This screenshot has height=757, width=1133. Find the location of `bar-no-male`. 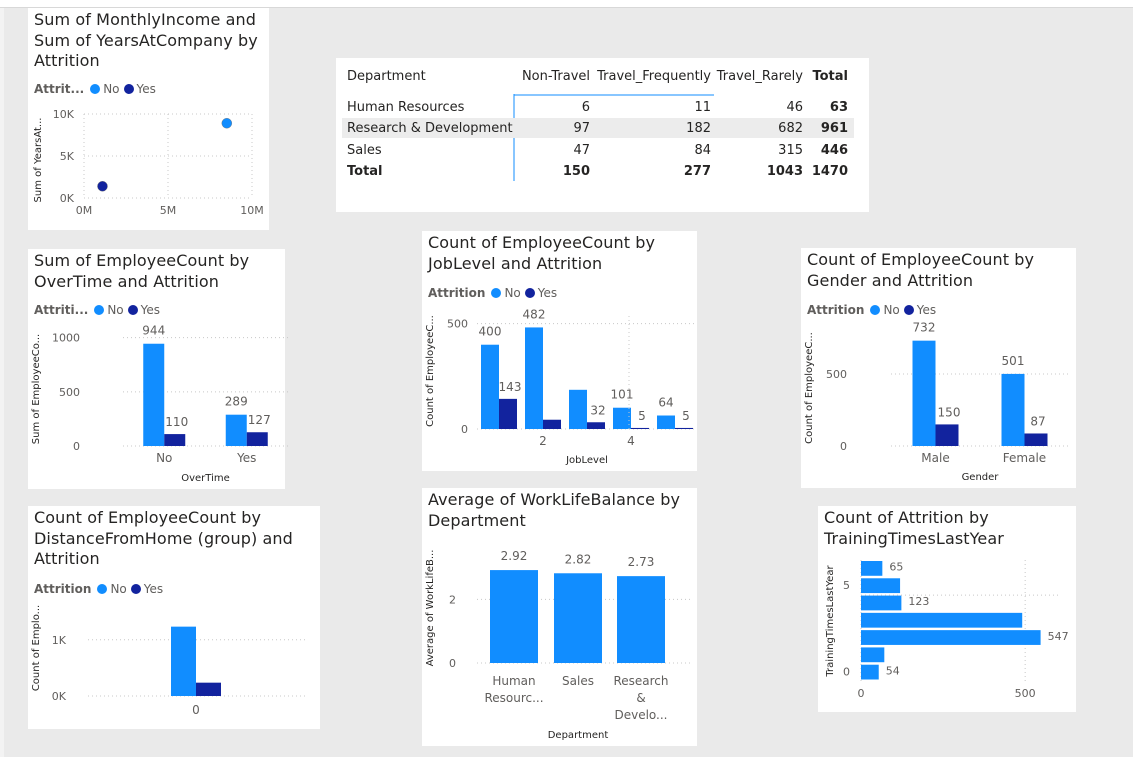

bar-no-male is located at coordinates (924, 393).